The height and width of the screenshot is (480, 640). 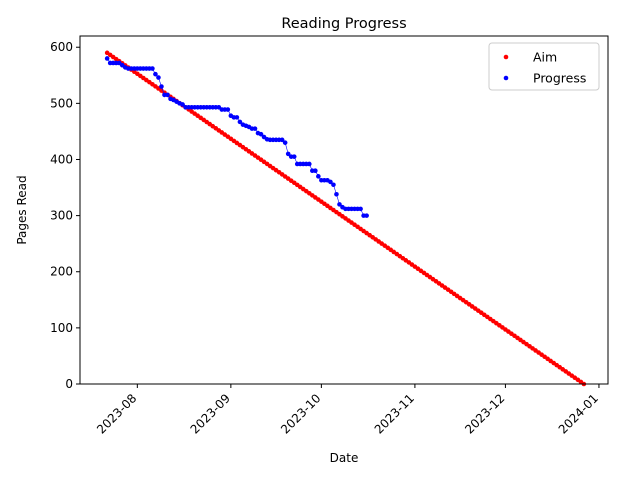 What do you see at coordinates (344, 458) in the screenshot?
I see `x-axis-label: Date` at bounding box center [344, 458].